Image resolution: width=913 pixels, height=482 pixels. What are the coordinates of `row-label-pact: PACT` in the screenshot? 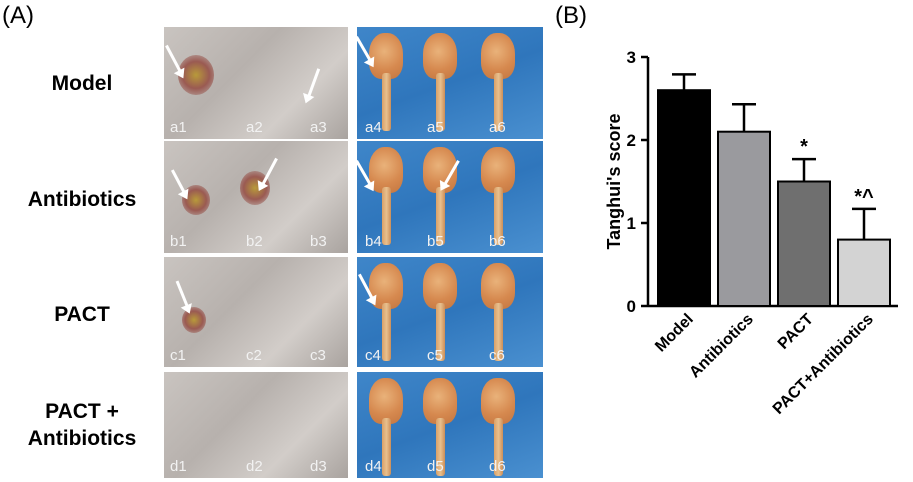 It's located at (82, 314).